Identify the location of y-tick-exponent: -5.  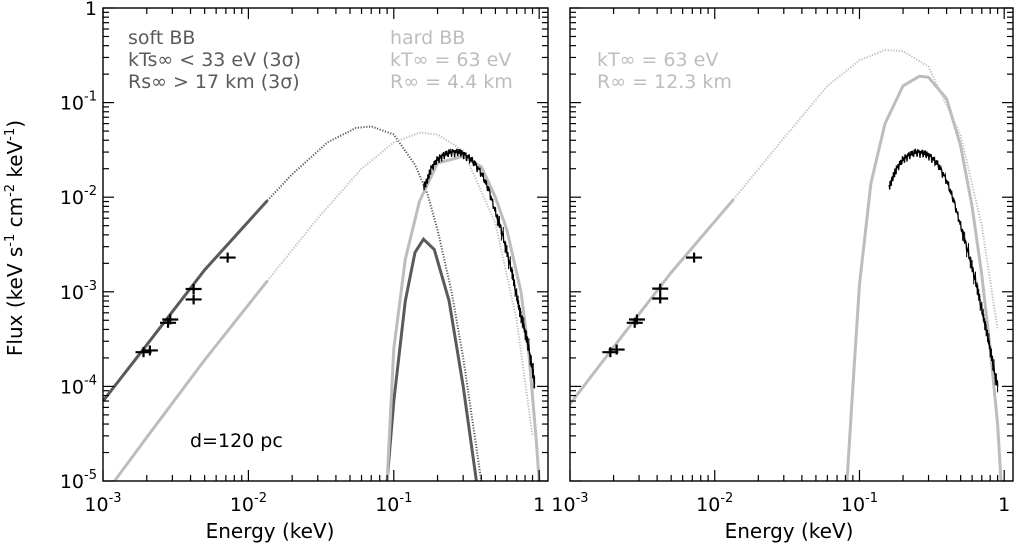
(90, 475).